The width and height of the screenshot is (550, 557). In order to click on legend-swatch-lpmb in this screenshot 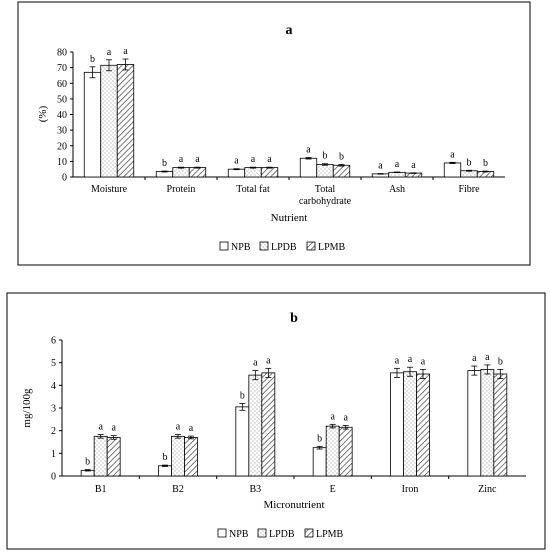, I will do `click(309, 533)`.